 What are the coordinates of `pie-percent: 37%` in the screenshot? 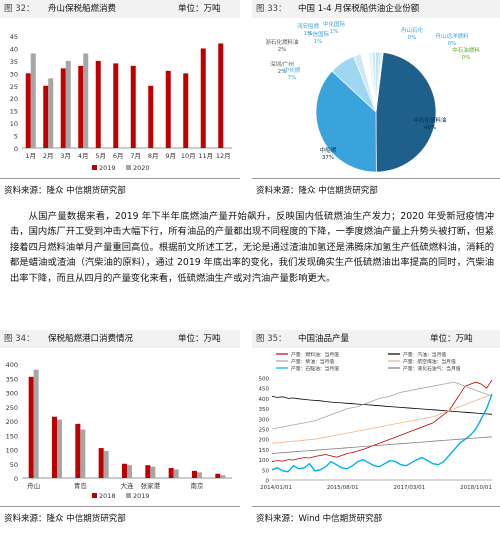 It's located at (328, 158).